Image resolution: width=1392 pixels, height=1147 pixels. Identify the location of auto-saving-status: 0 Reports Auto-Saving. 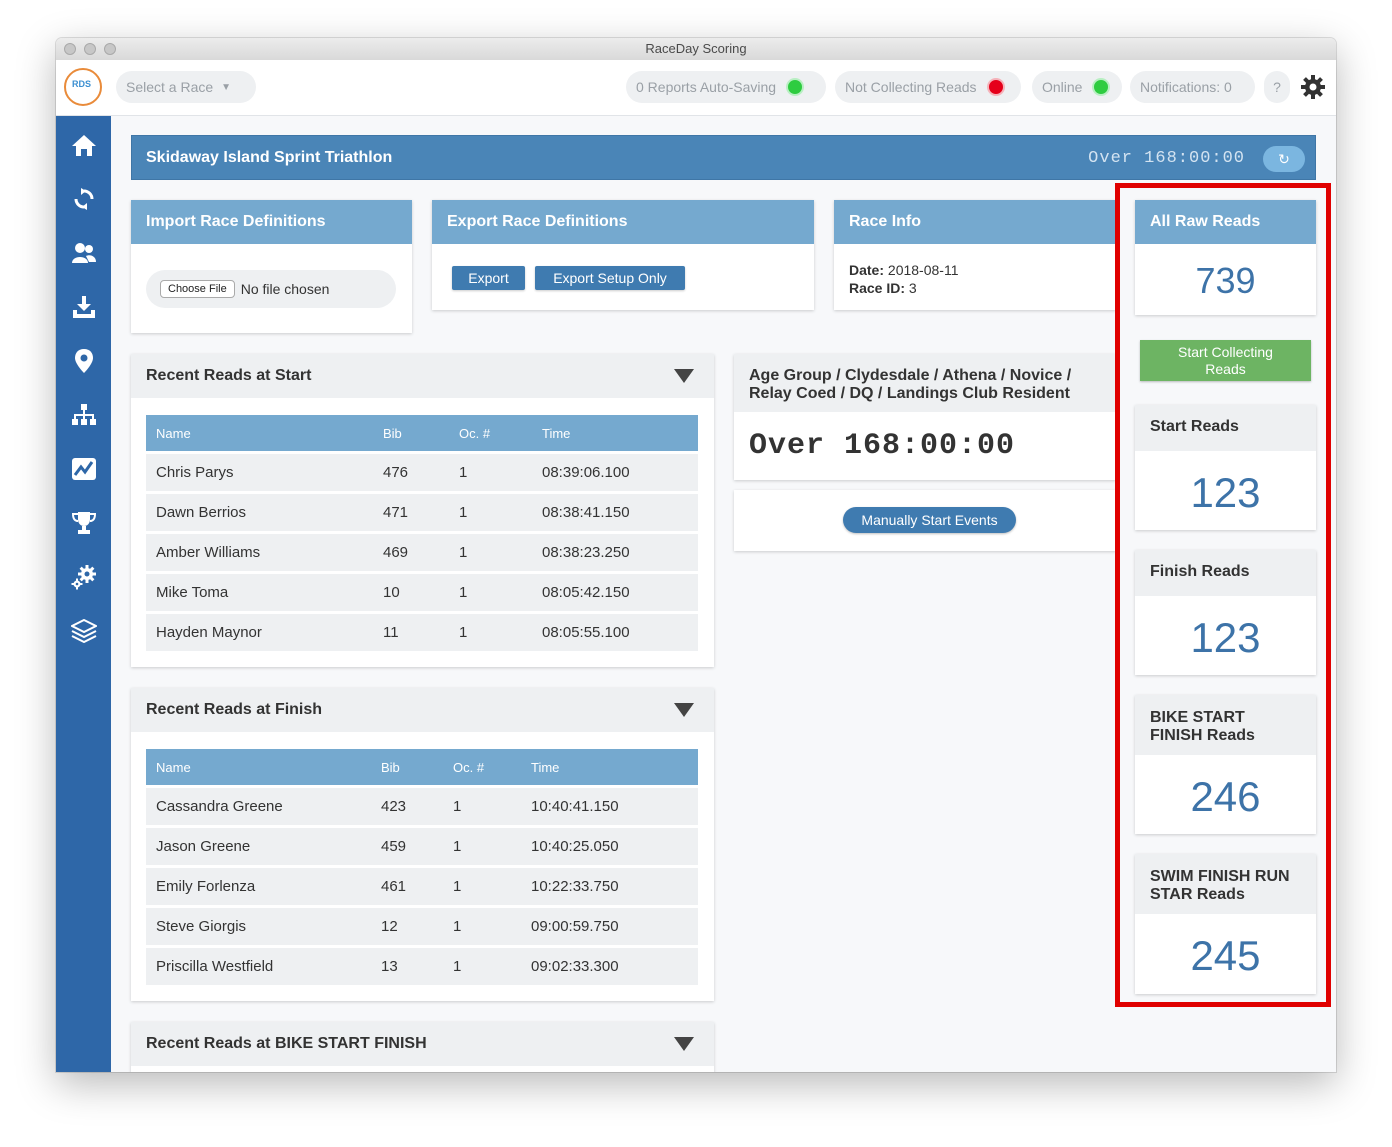
(726, 87).